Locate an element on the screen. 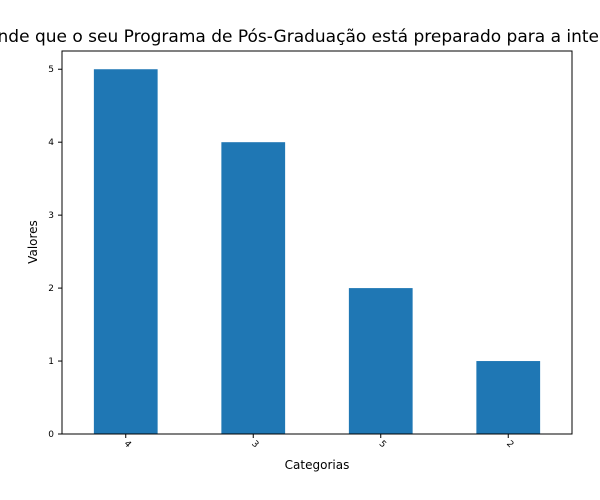 The image size is (600, 500). x-axis-label: Categorias is located at coordinates (317, 465).